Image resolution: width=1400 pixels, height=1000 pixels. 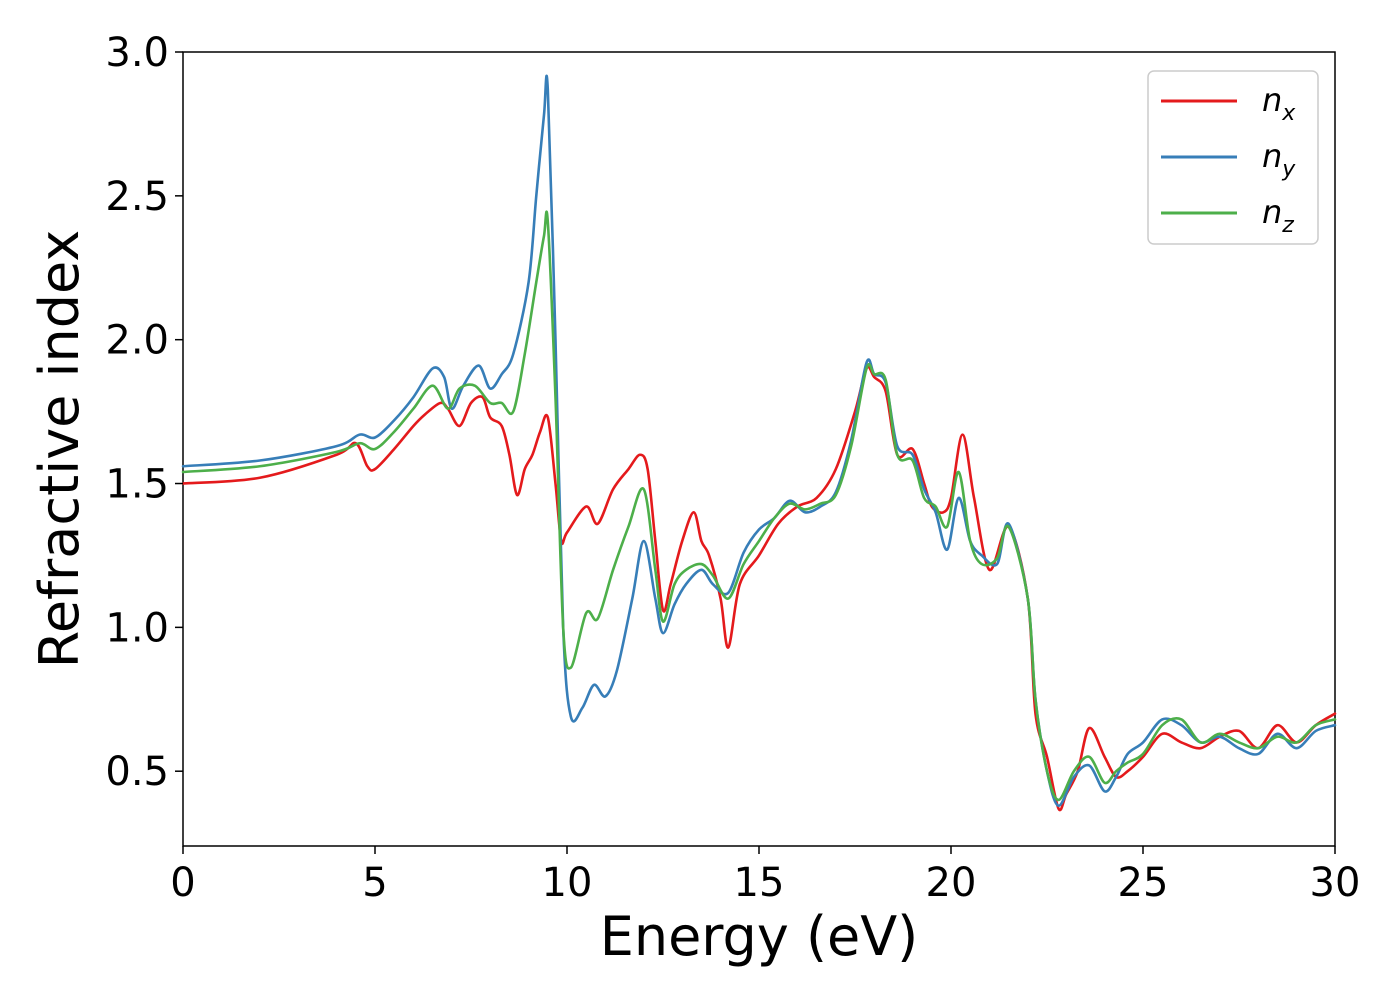 What do you see at coordinates (137, 197) in the screenshot?
I see `y-tick-label: 2.5` at bounding box center [137, 197].